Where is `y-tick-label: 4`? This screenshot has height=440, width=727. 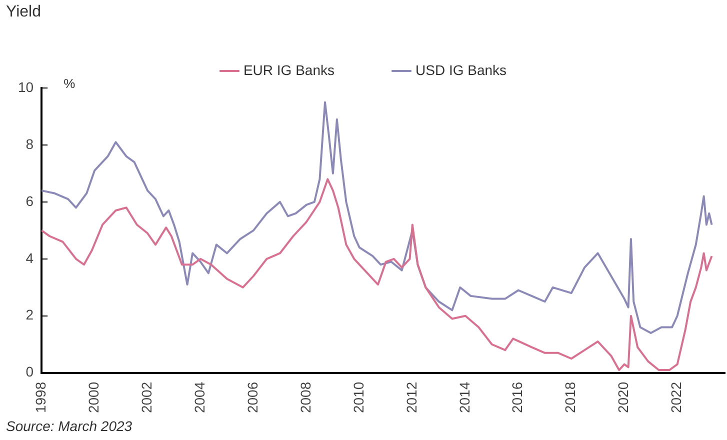 y-tick-label: 4 is located at coordinates (30, 258).